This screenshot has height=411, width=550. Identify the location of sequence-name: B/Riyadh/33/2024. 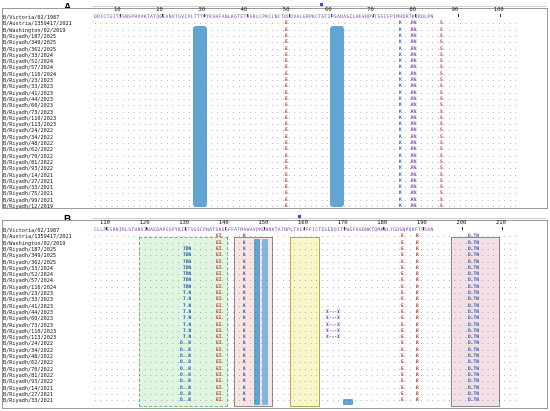
(28, 55).